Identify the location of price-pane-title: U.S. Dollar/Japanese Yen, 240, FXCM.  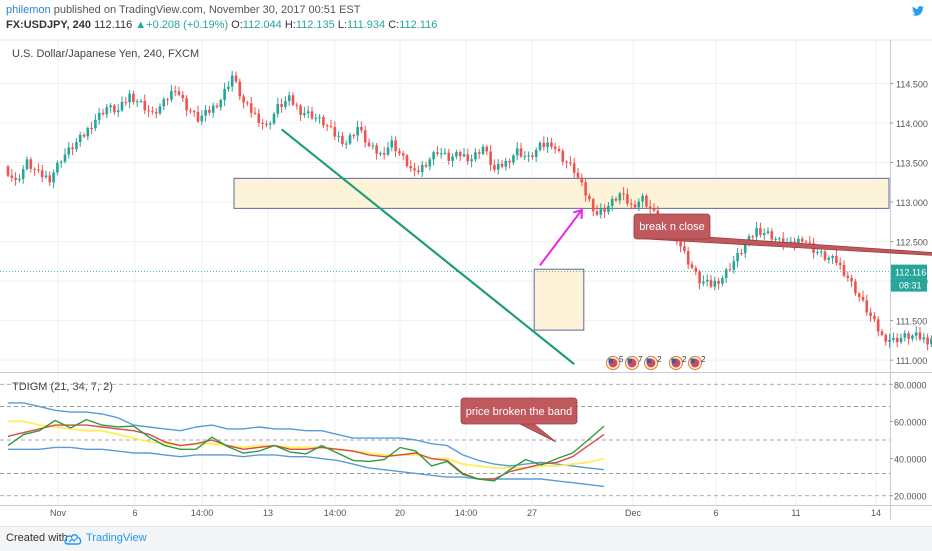
(105, 54).